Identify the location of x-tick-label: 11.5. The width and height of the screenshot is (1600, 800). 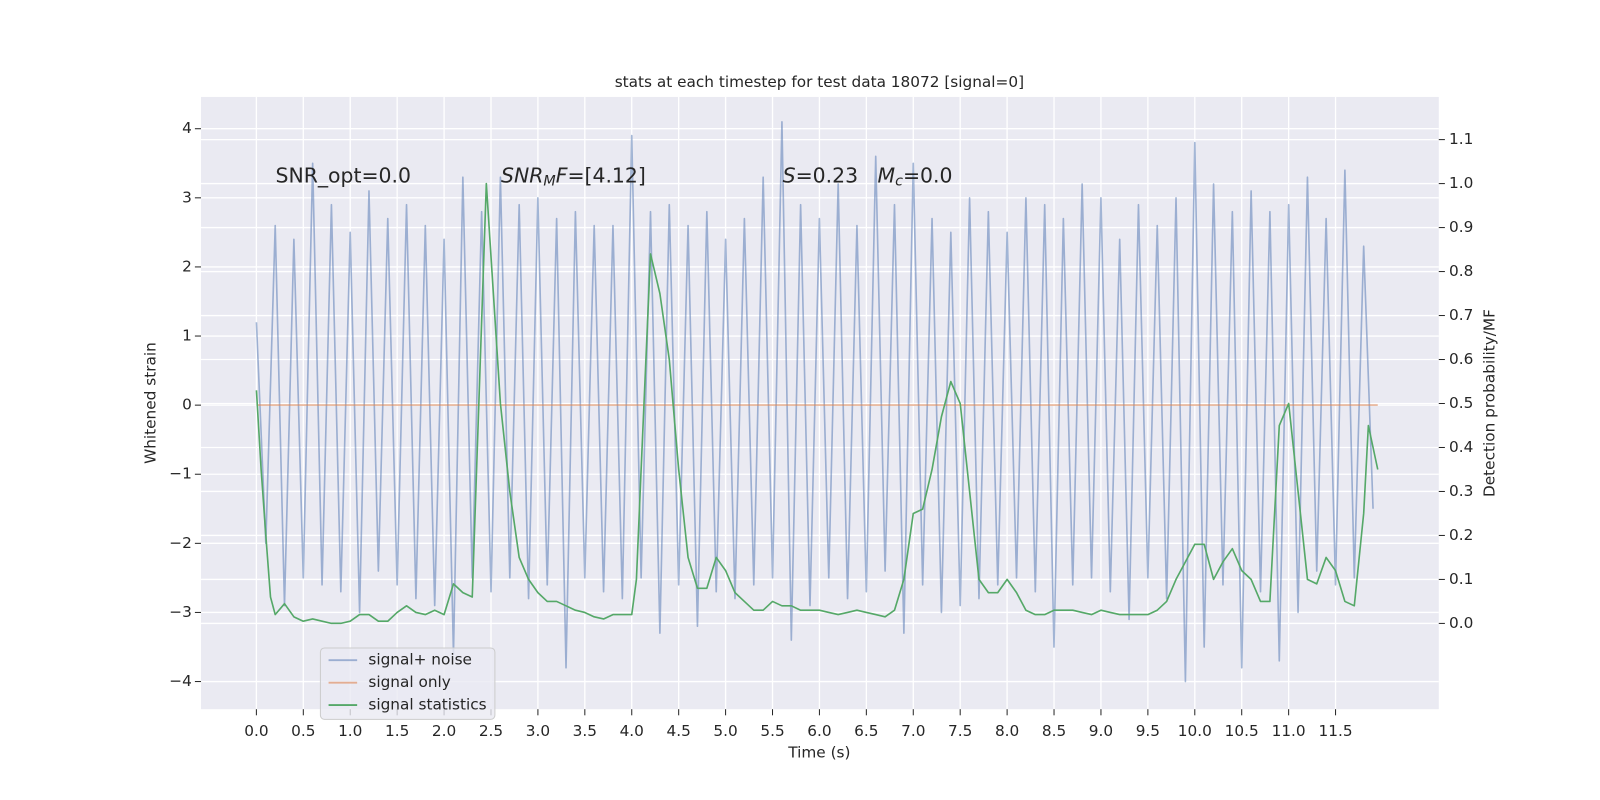
(1336, 731).